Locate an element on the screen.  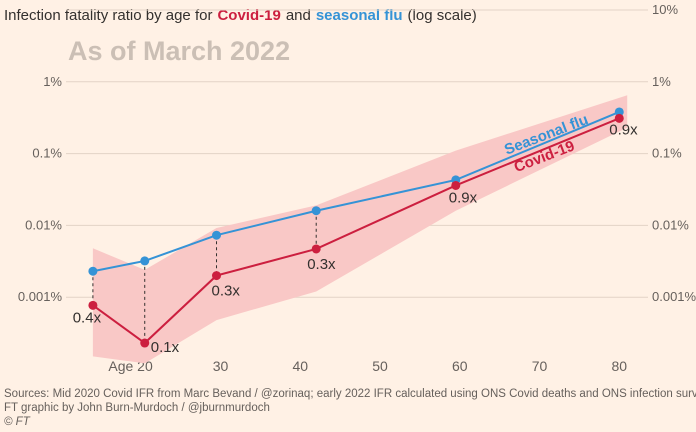
title-part: (log scale) is located at coordinates (442, 15).